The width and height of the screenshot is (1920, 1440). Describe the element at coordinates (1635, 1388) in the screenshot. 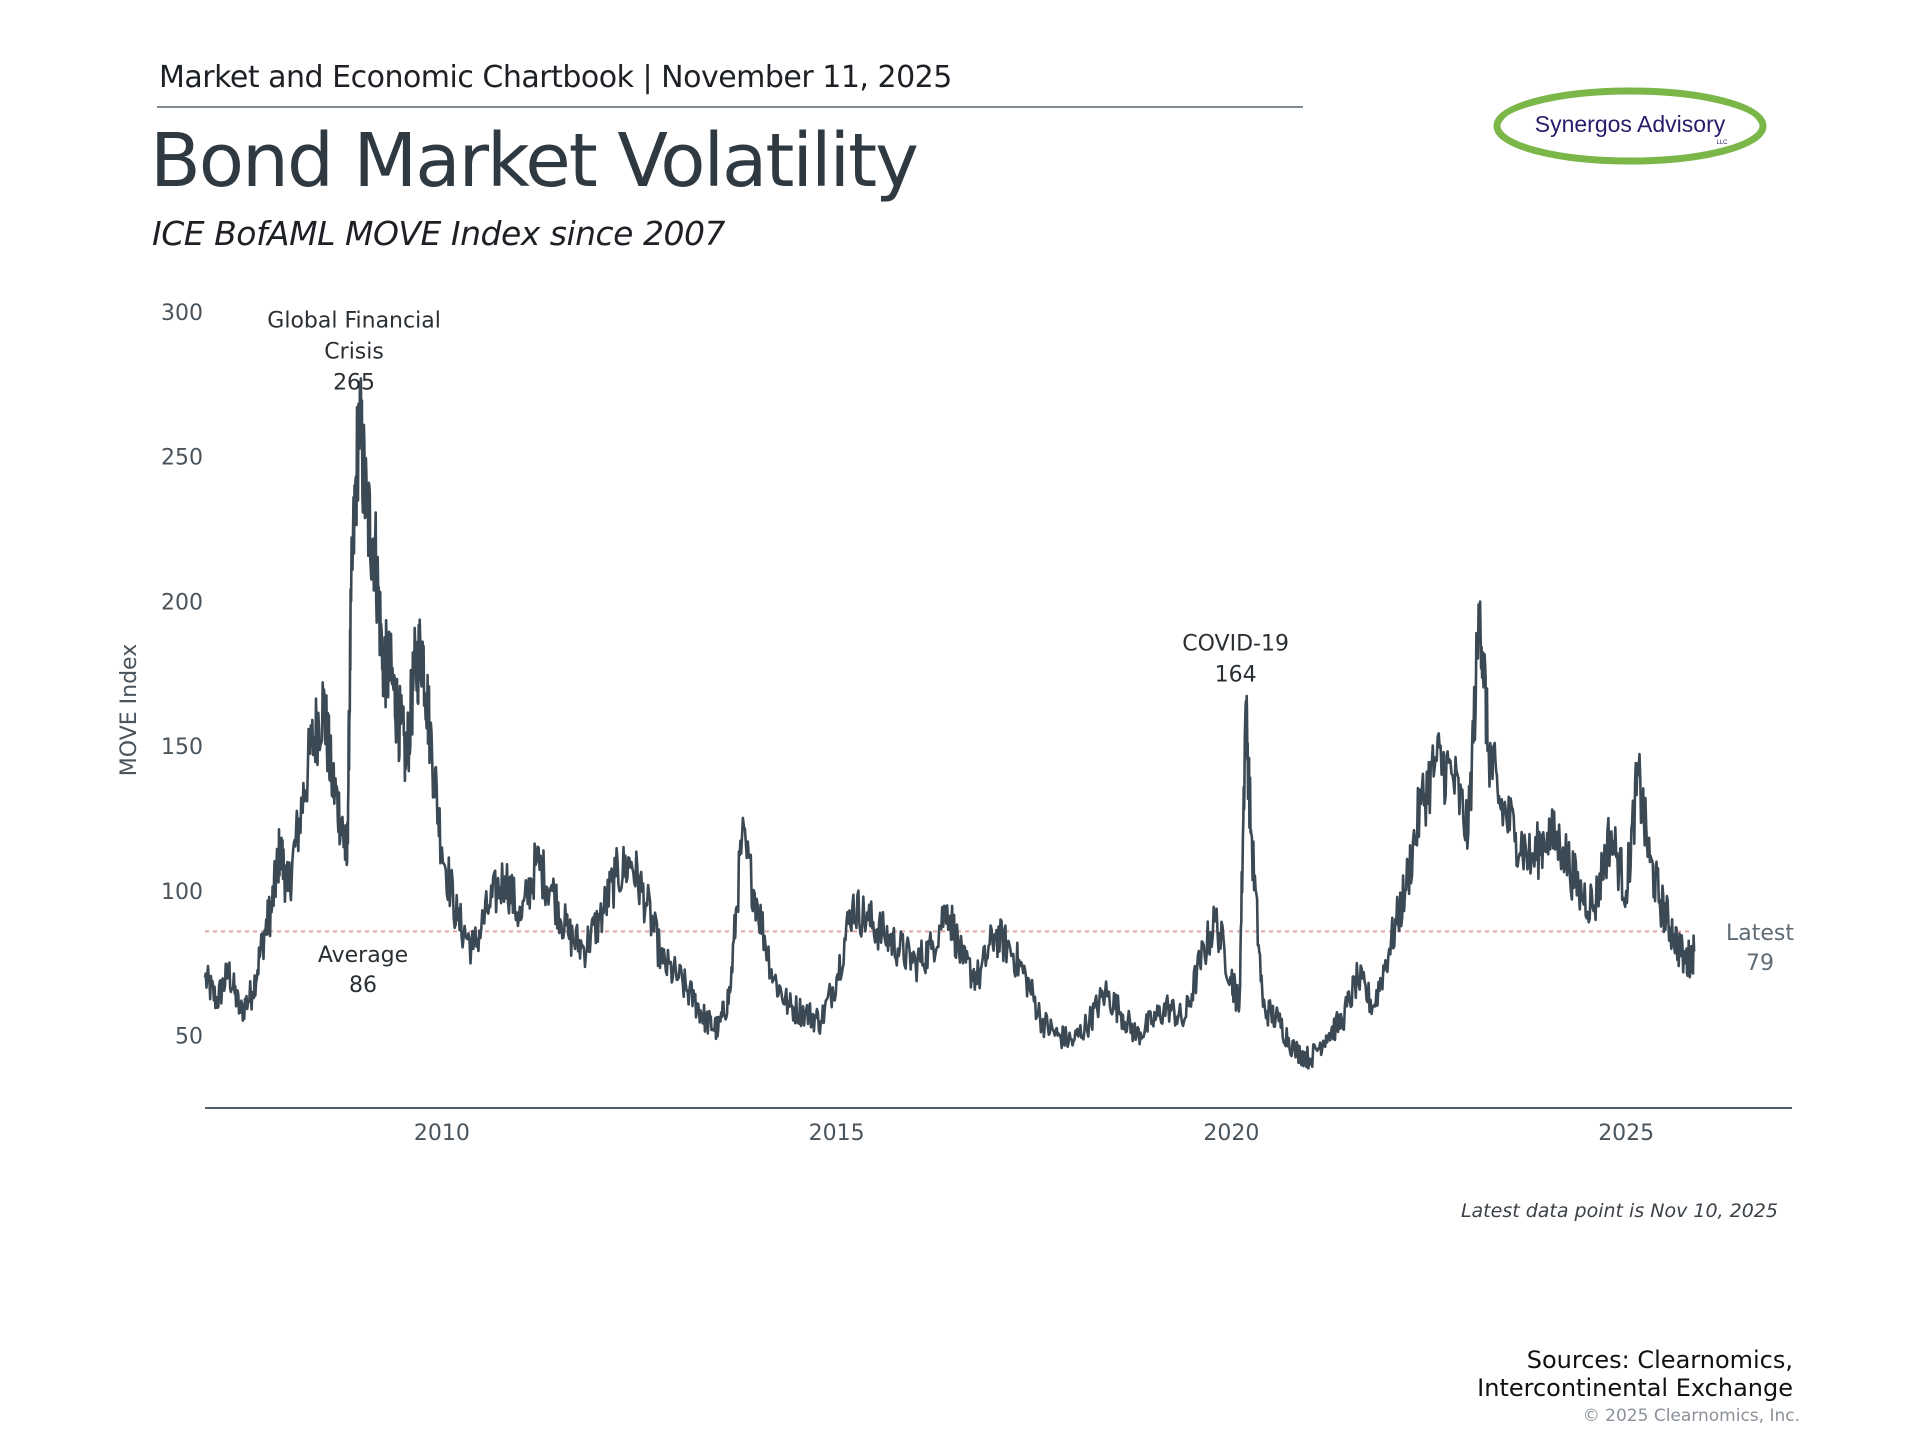

I see `sources-line-2: Intercontinental Exchange` at that location.